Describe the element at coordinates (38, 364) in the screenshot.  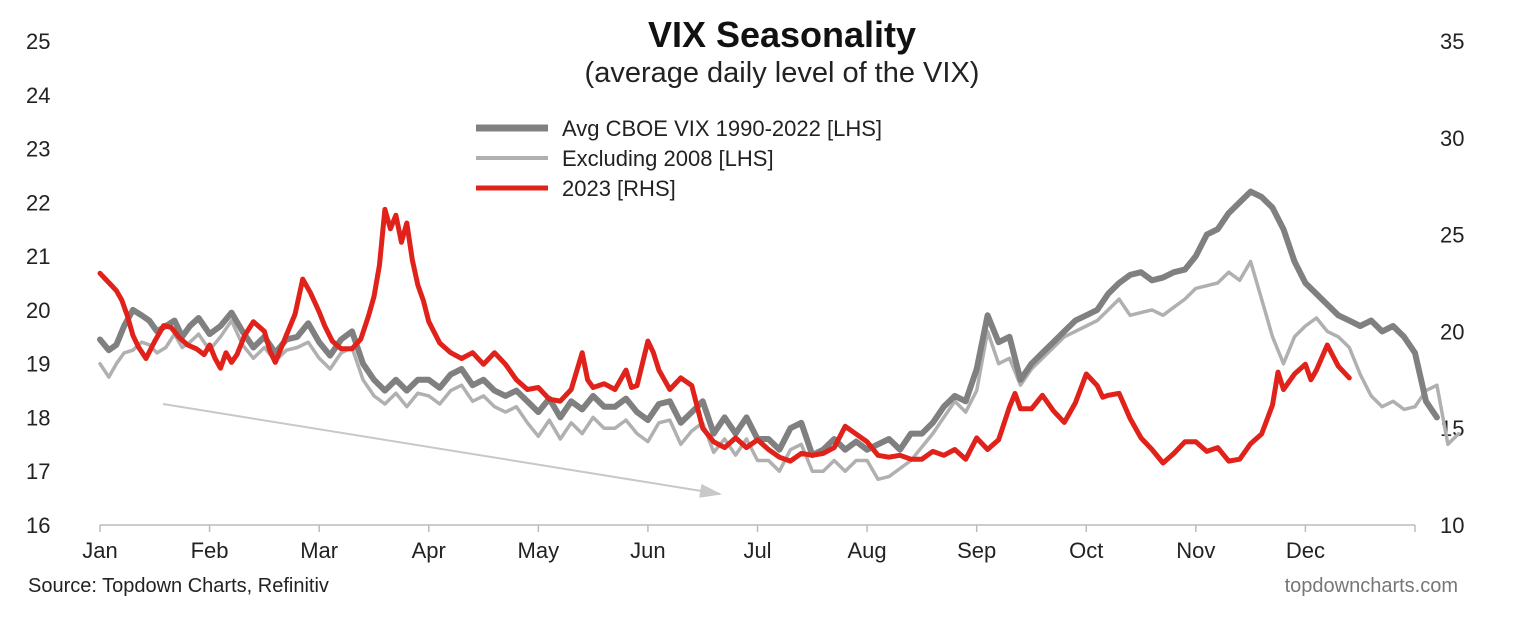
I see `left-y-tick-label: 19` at that location.